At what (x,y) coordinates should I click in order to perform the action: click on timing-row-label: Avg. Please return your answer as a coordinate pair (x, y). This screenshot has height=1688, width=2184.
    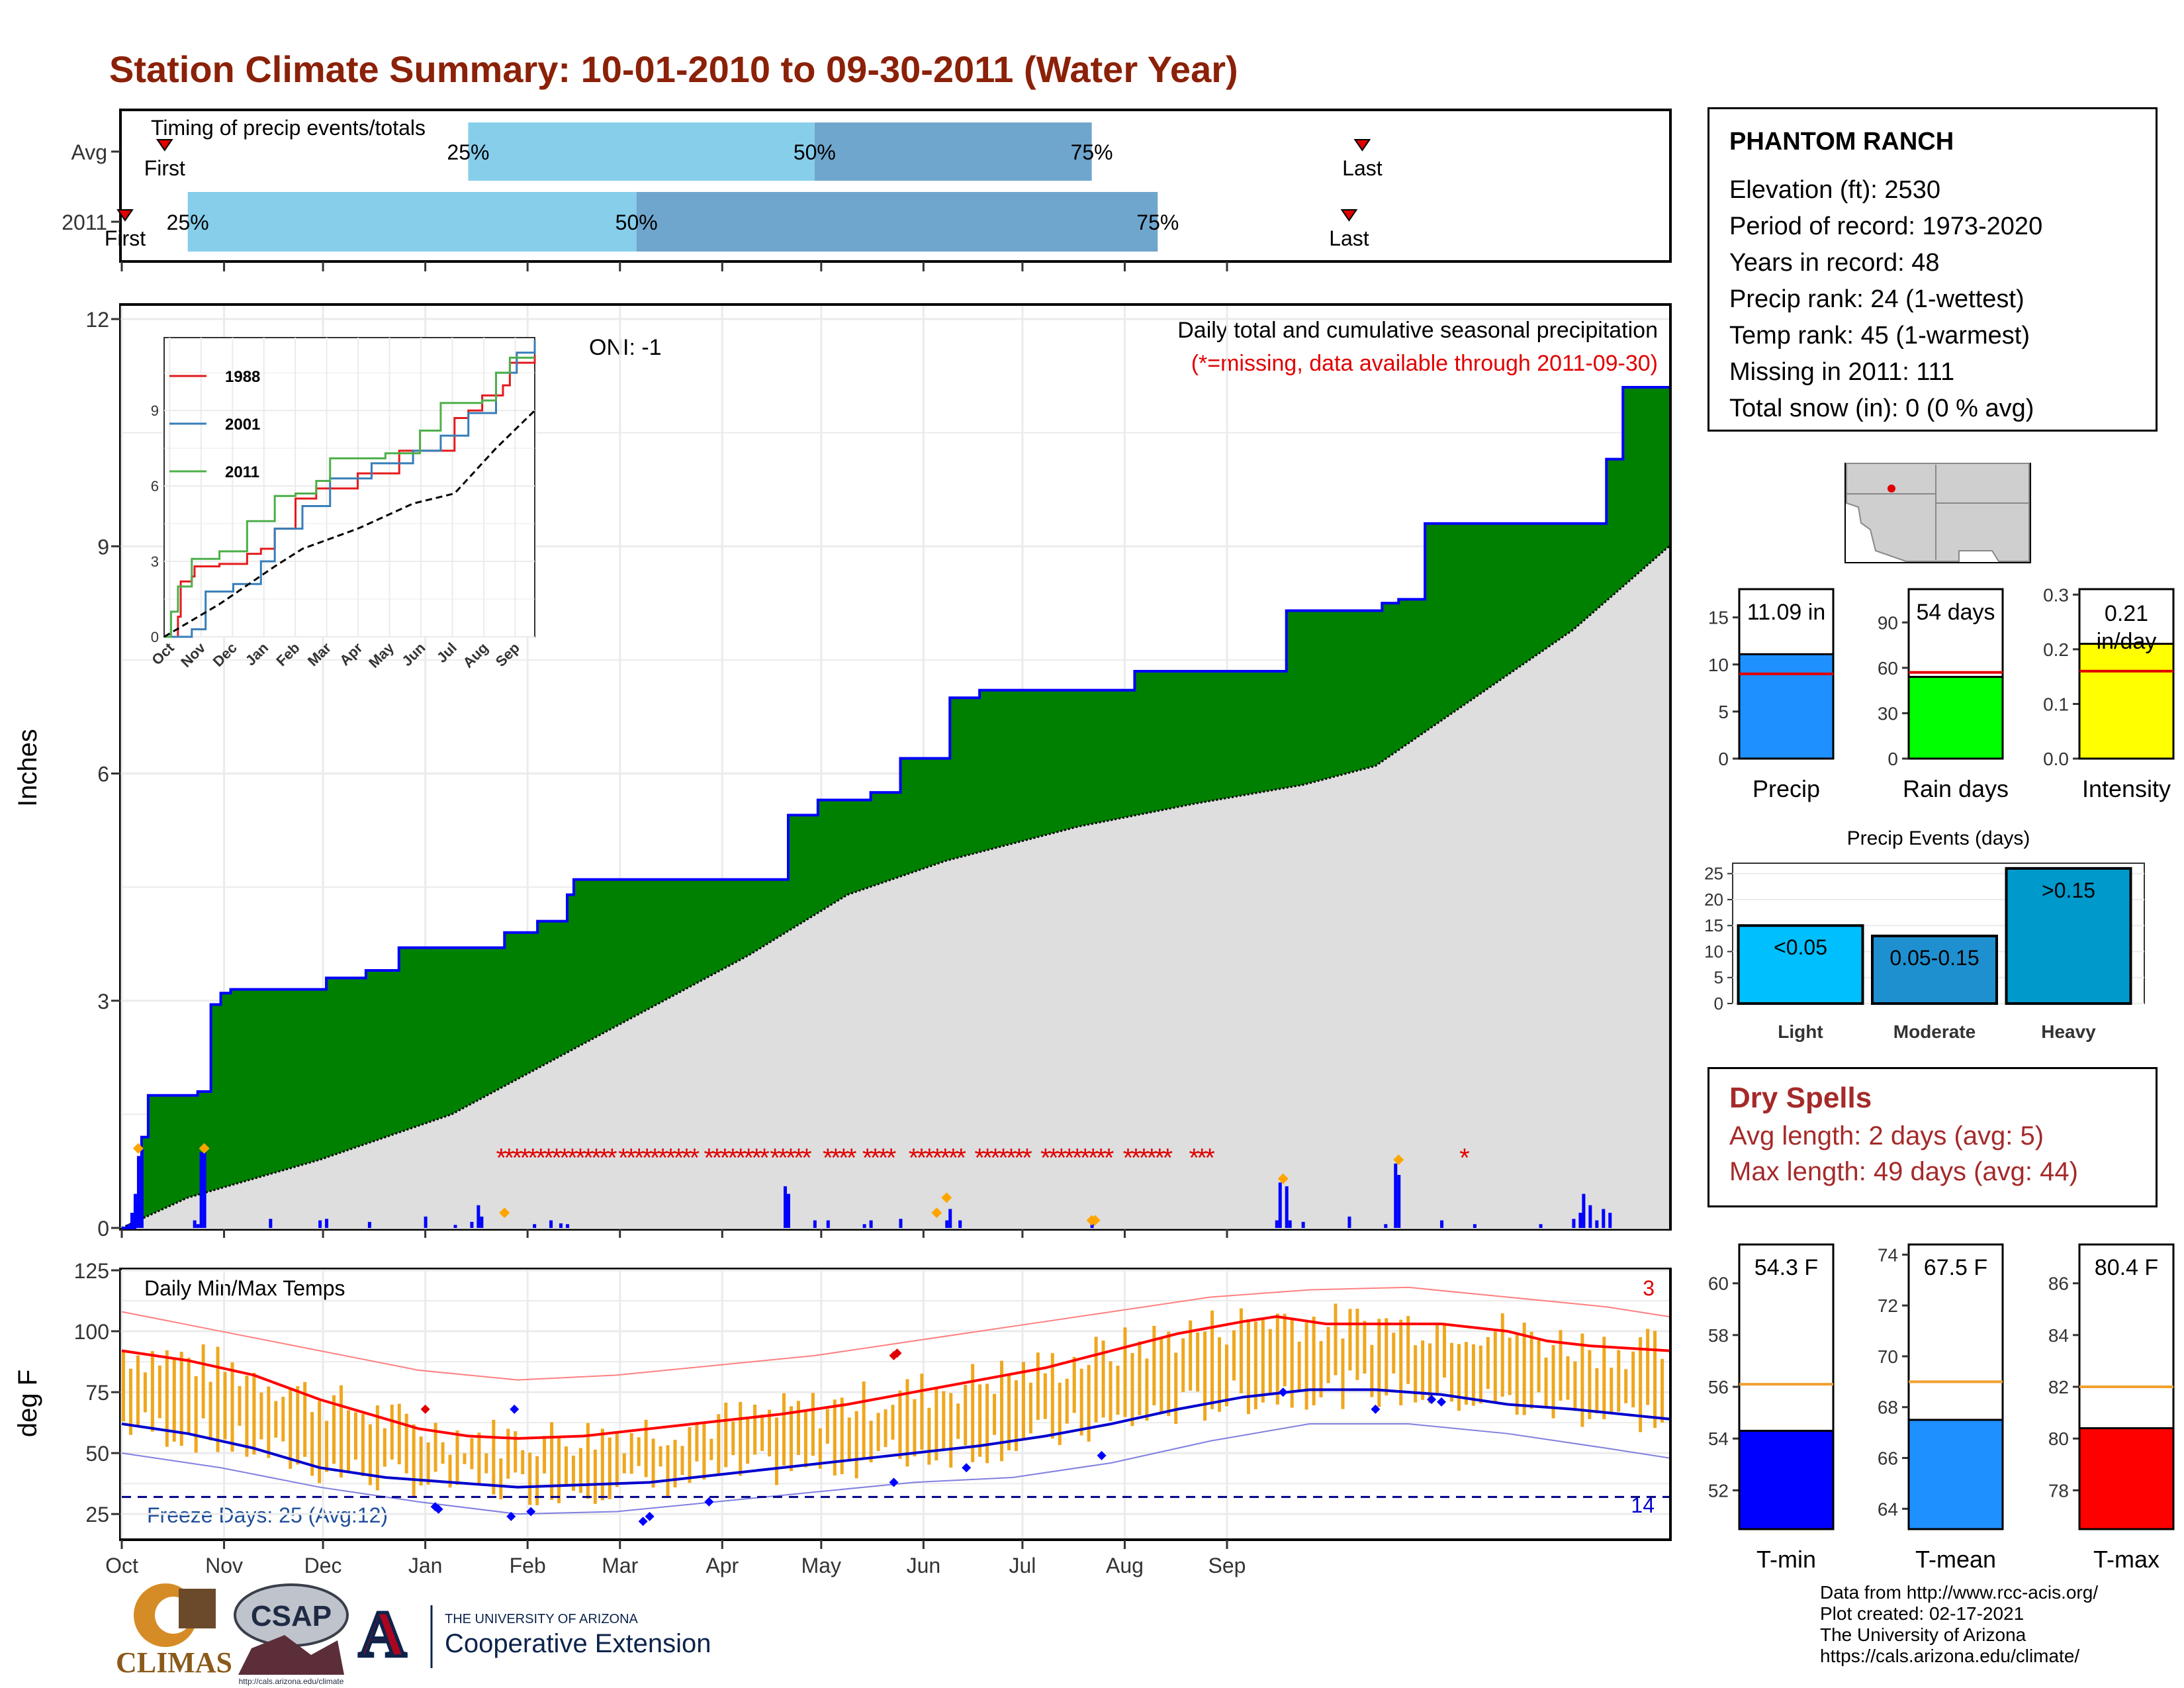
    Looking at the image, I should click on (89, 152).